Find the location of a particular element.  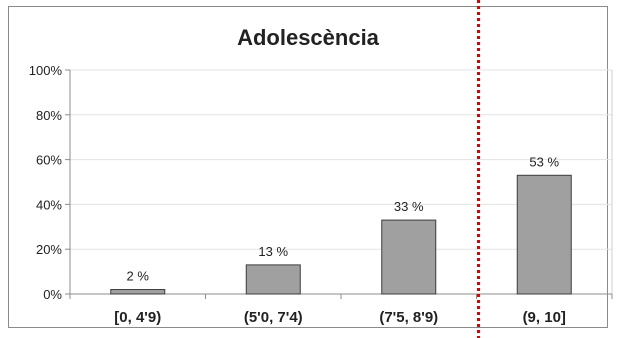

x-category-label: [0, 4'9) is located at coordinates (137, 317).